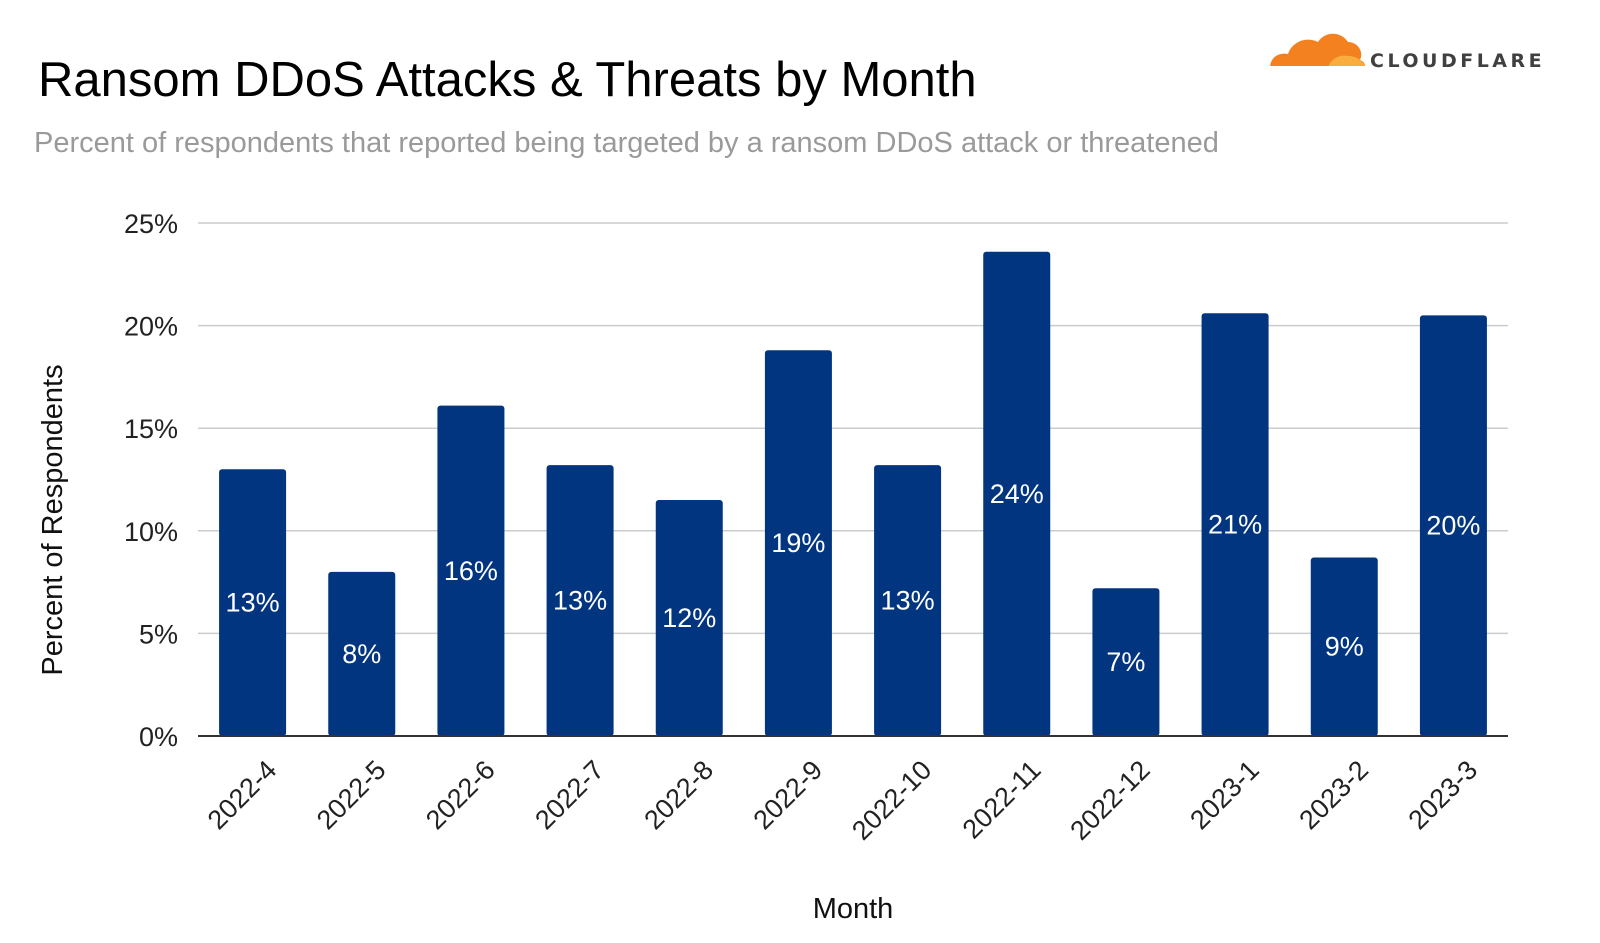  Describe the element at coordinates (891, 800) in the screenshot. I see `x-tick-label: 2022-10` at that location.